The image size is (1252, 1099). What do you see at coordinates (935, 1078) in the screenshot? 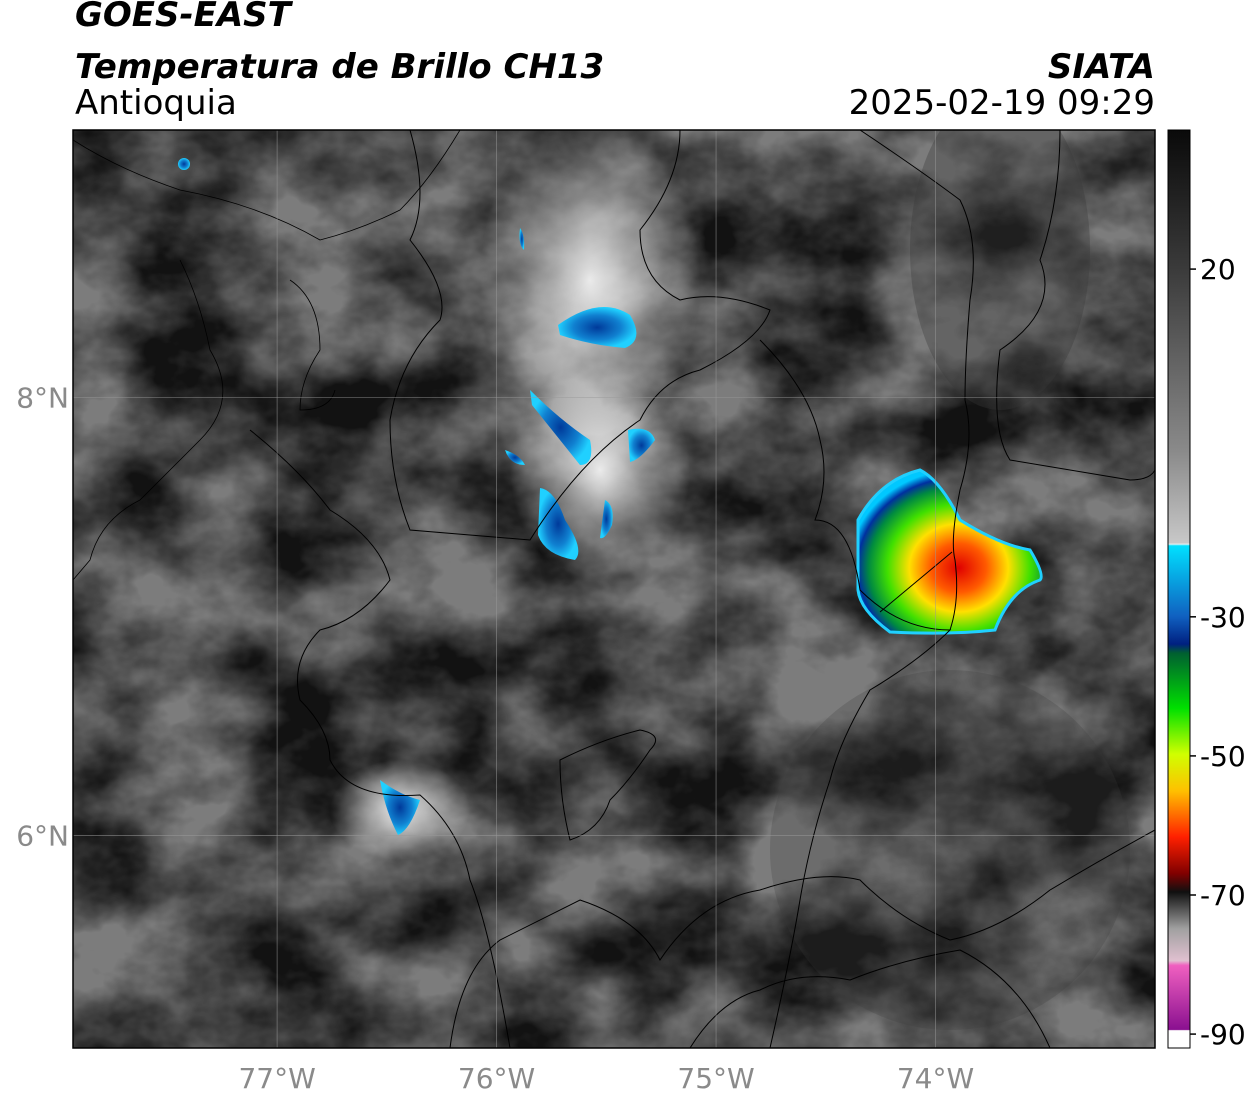
I see `x-tick-label: 74°W` at bounding box center [935, 1078].